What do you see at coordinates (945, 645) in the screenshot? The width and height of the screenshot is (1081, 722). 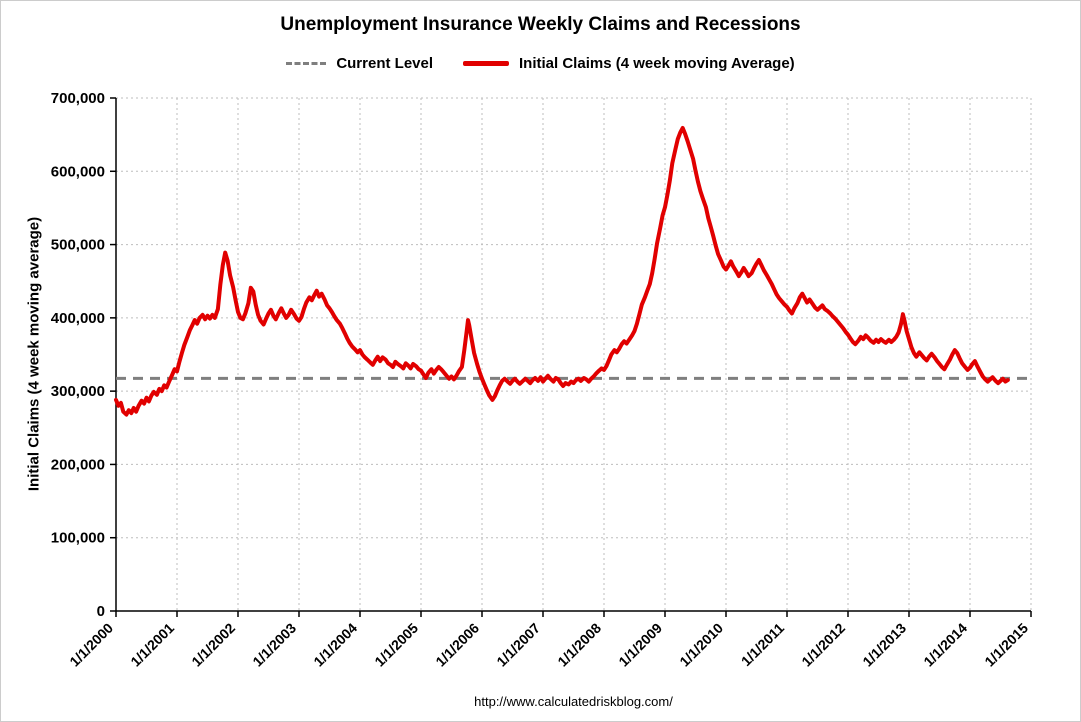 I see `x-tick-label: 1/1/2014` at bounding box center [945, 645].